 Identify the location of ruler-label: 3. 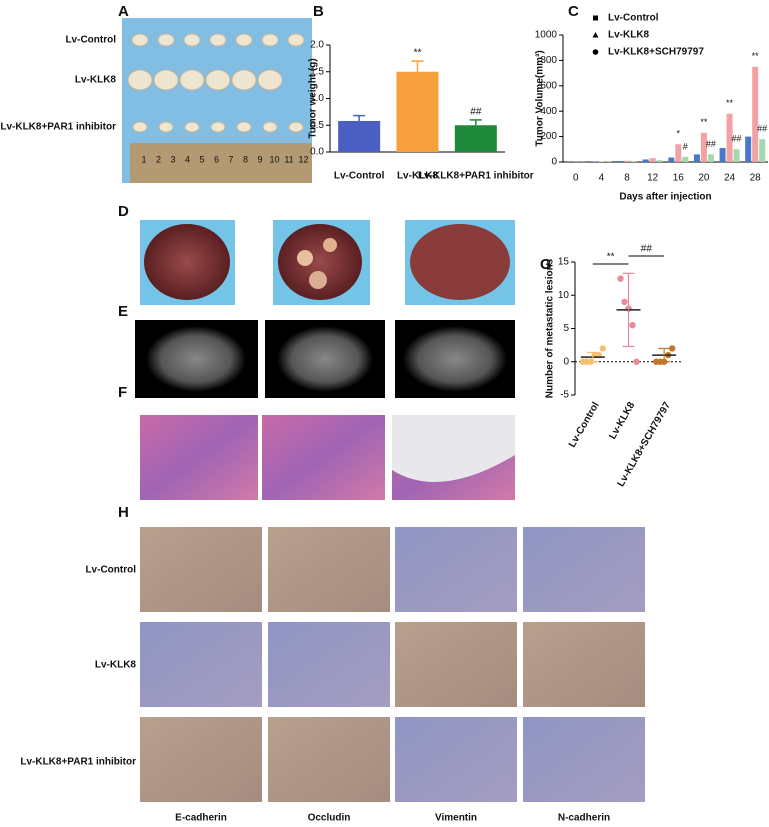
(172, 159).